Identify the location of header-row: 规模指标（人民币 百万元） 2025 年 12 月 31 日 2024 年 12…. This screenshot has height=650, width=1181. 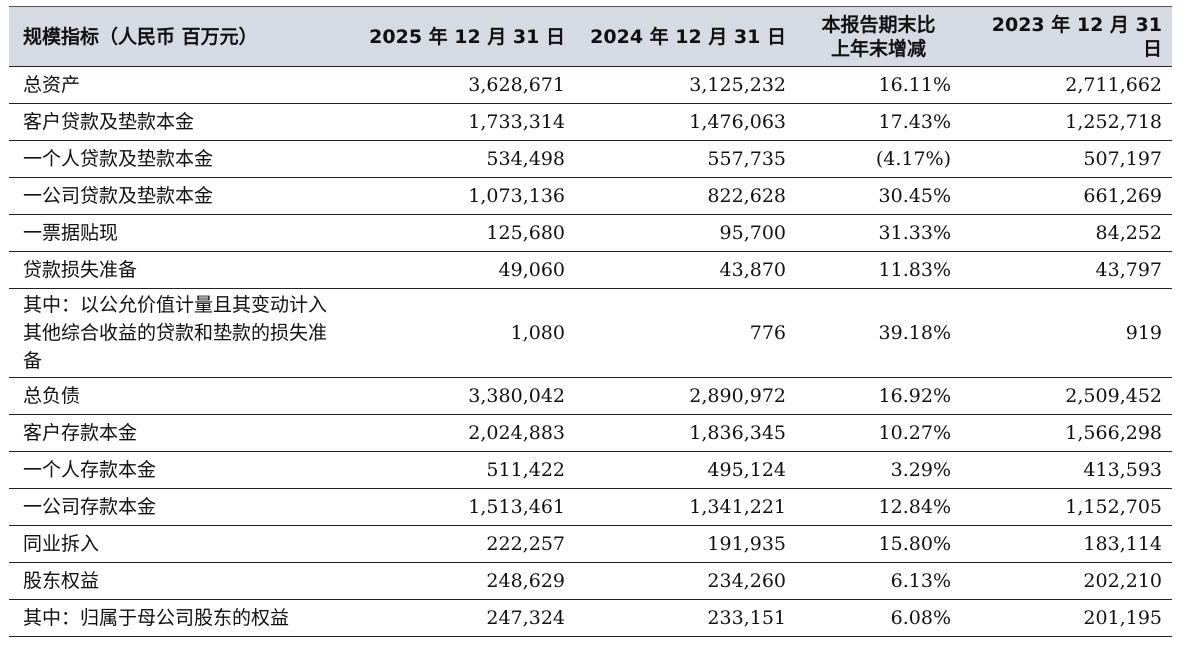
(590, 36).